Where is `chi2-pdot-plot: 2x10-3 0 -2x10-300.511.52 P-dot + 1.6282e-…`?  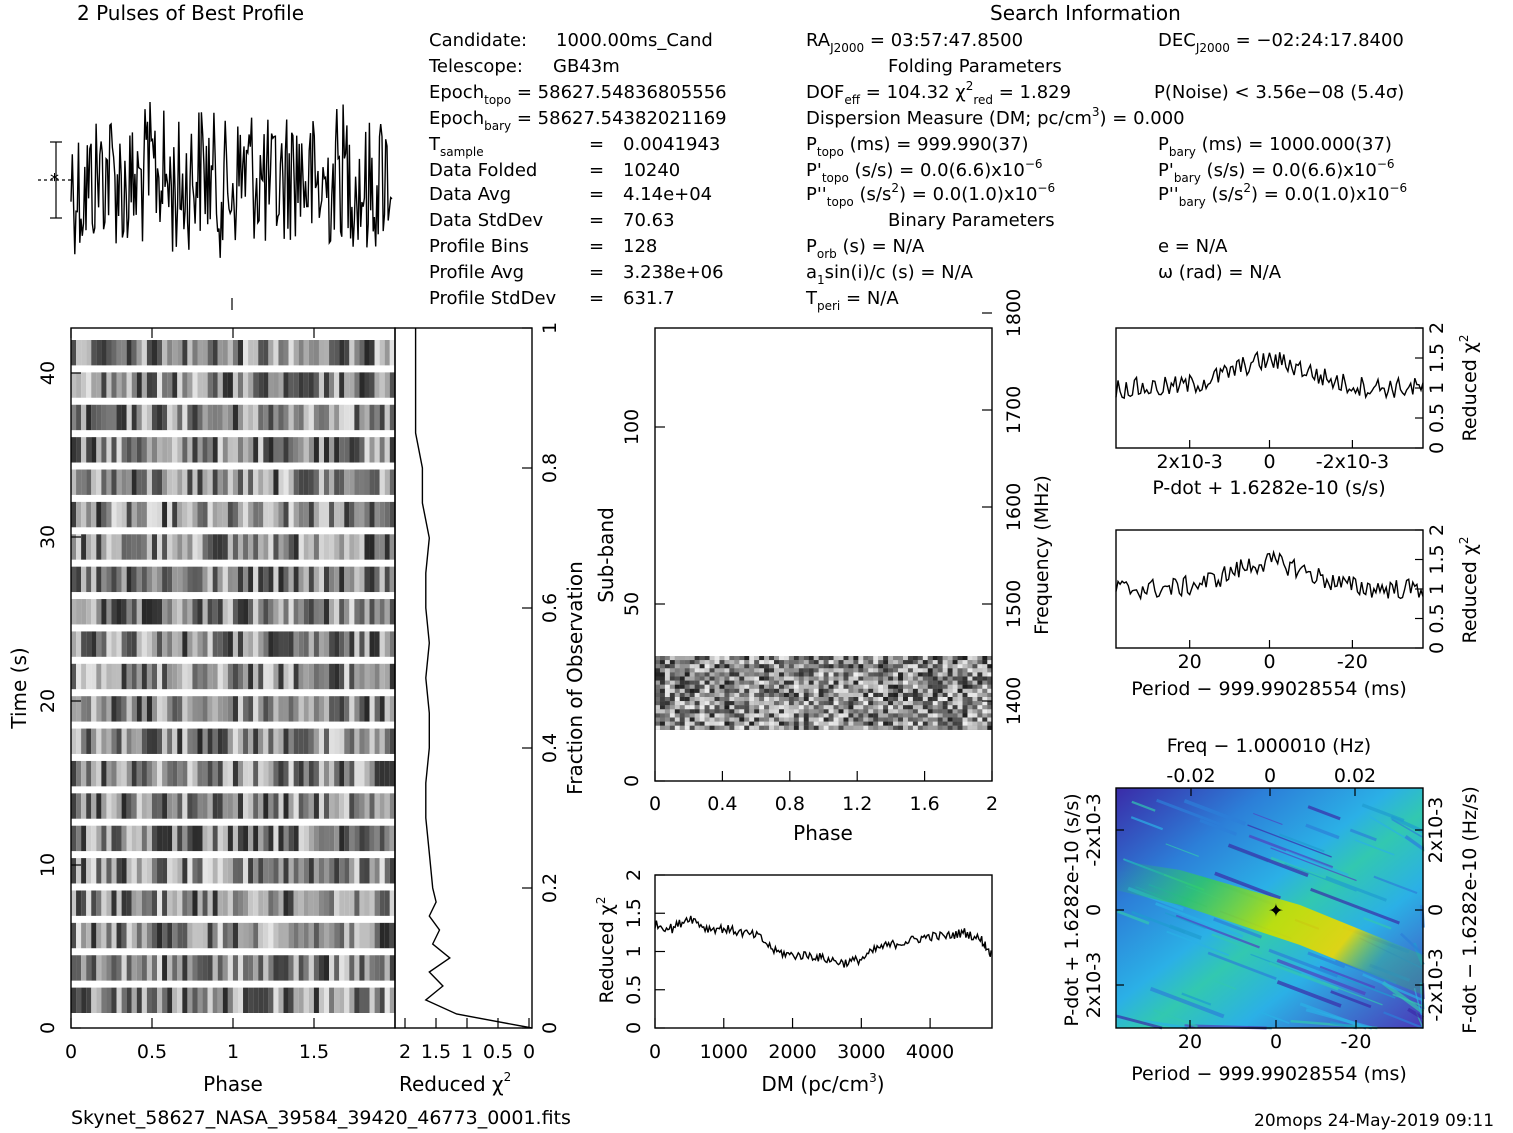 chi2-pdot-plot: 2x10-3 0 -2x10-300.511.52 P-dot + 1.6282e-… is located at coordinates (1298, 410).